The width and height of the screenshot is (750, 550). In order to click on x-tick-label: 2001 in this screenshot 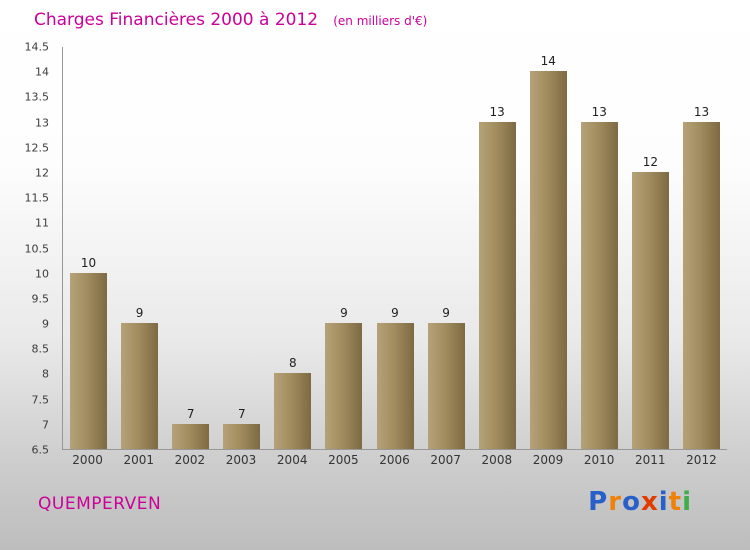, I will do `click(138, 460)`.